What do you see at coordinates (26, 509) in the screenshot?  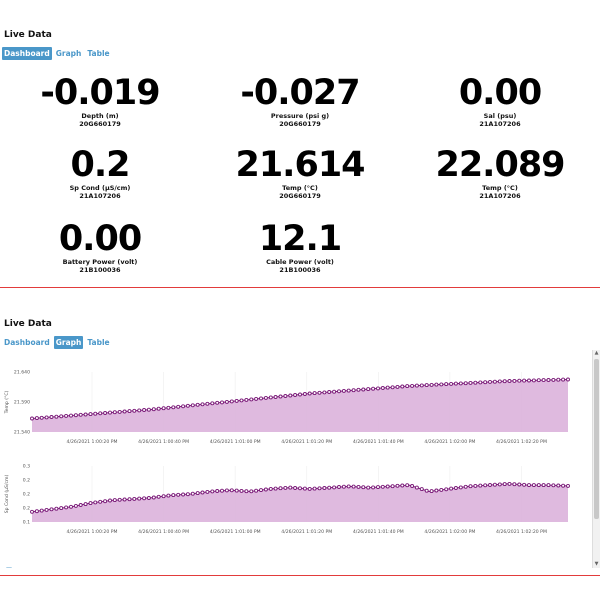 I see `y-tick-label: 0.2` at bounding box center [26, 509].